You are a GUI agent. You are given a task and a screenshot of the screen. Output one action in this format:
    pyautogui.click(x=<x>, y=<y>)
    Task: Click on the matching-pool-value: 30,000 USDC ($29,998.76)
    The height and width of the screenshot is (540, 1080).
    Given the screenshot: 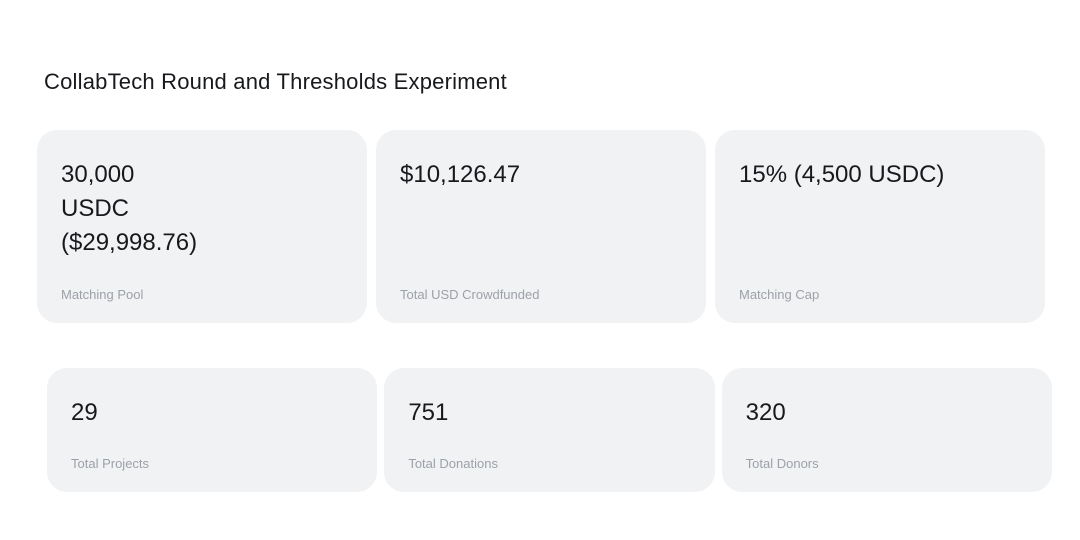 What is the action you would take?
    pyautogui.click(x=129, y=208)
    